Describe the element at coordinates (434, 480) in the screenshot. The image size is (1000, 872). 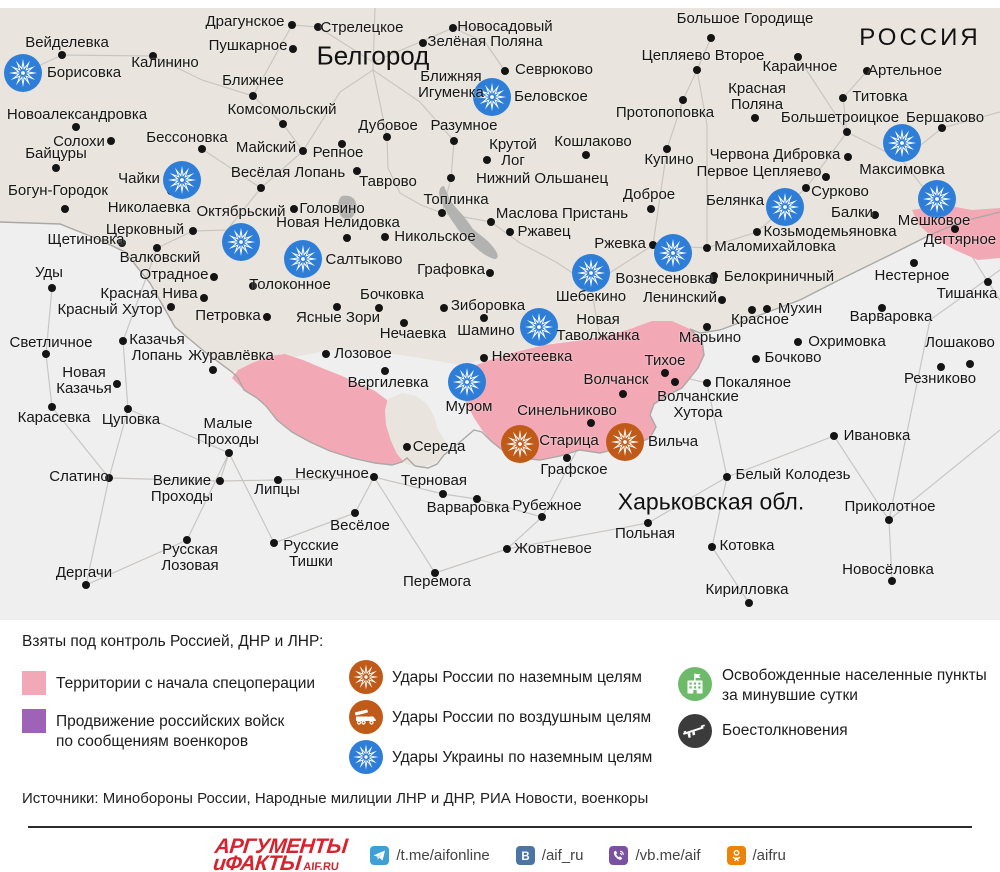
I see `town-label: Терновая` at that location.